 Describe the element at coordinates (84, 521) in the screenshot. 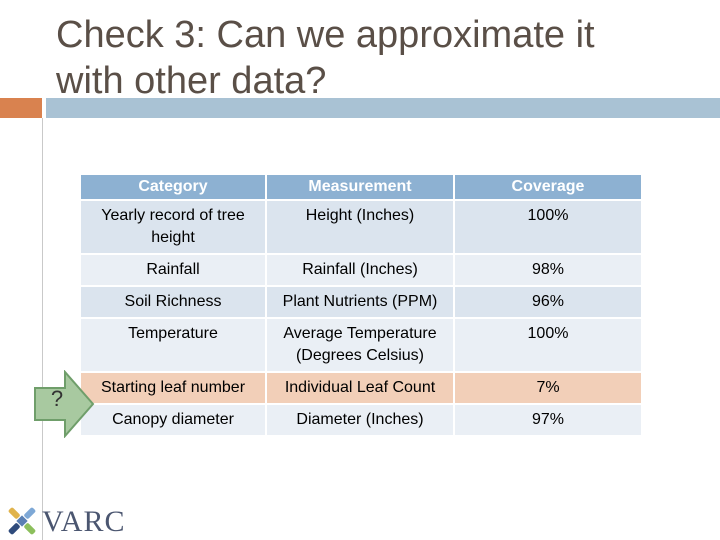

I see `logo-text: VARC` at that location.